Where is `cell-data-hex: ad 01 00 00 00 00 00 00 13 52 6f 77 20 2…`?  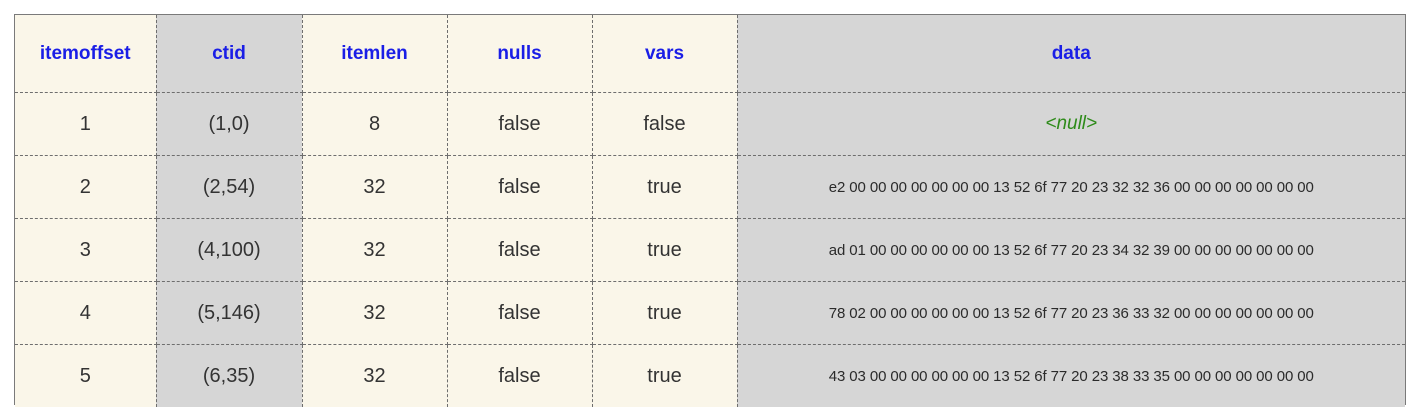 cell-data-hex: ad 01 00 00 00 00 00 00 13 52 6f 77 20 2… is located at coordinates (1070, 250).